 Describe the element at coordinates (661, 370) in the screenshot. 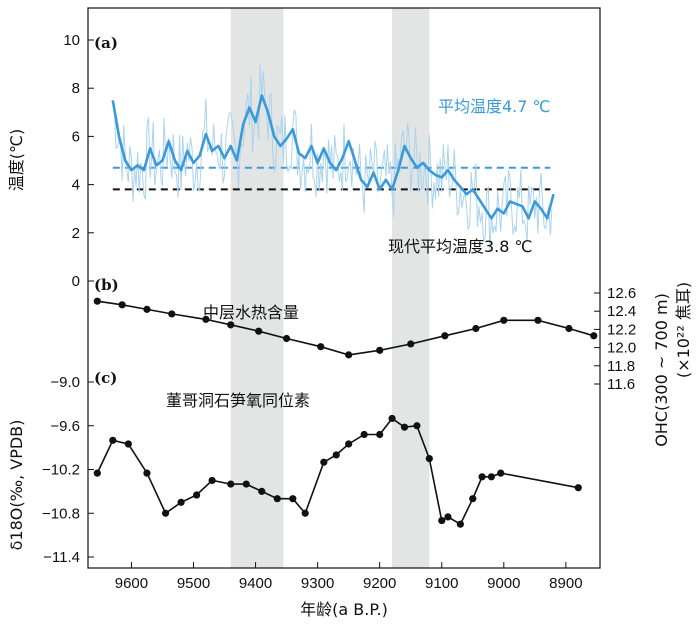

I see `y-axis-title-ohc: OHC(300 ~ 700 m)` at that location.